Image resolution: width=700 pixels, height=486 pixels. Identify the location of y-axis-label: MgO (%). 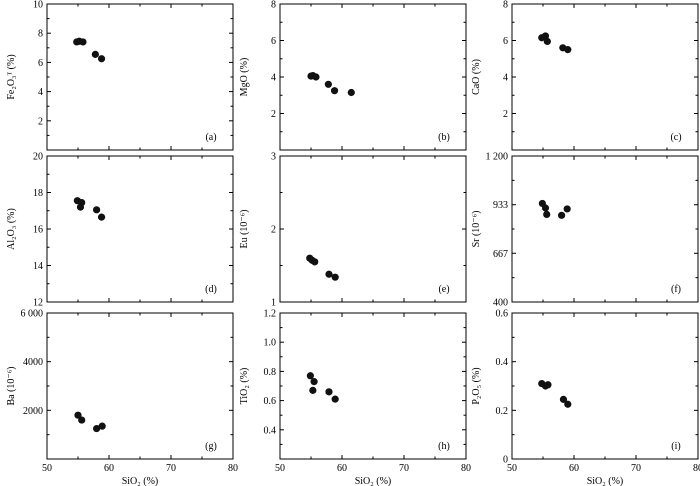
(244, 77).